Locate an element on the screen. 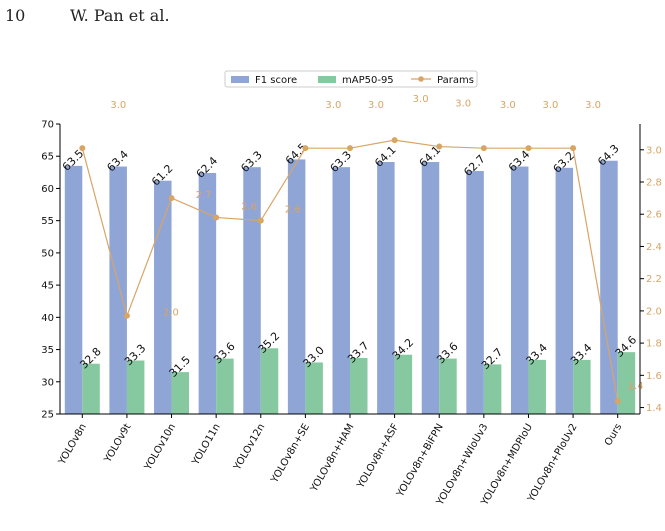 The width and height of the screenshot is (665, 531). x-tick-label: YOLOv8n is located at coordinates (72, 444).